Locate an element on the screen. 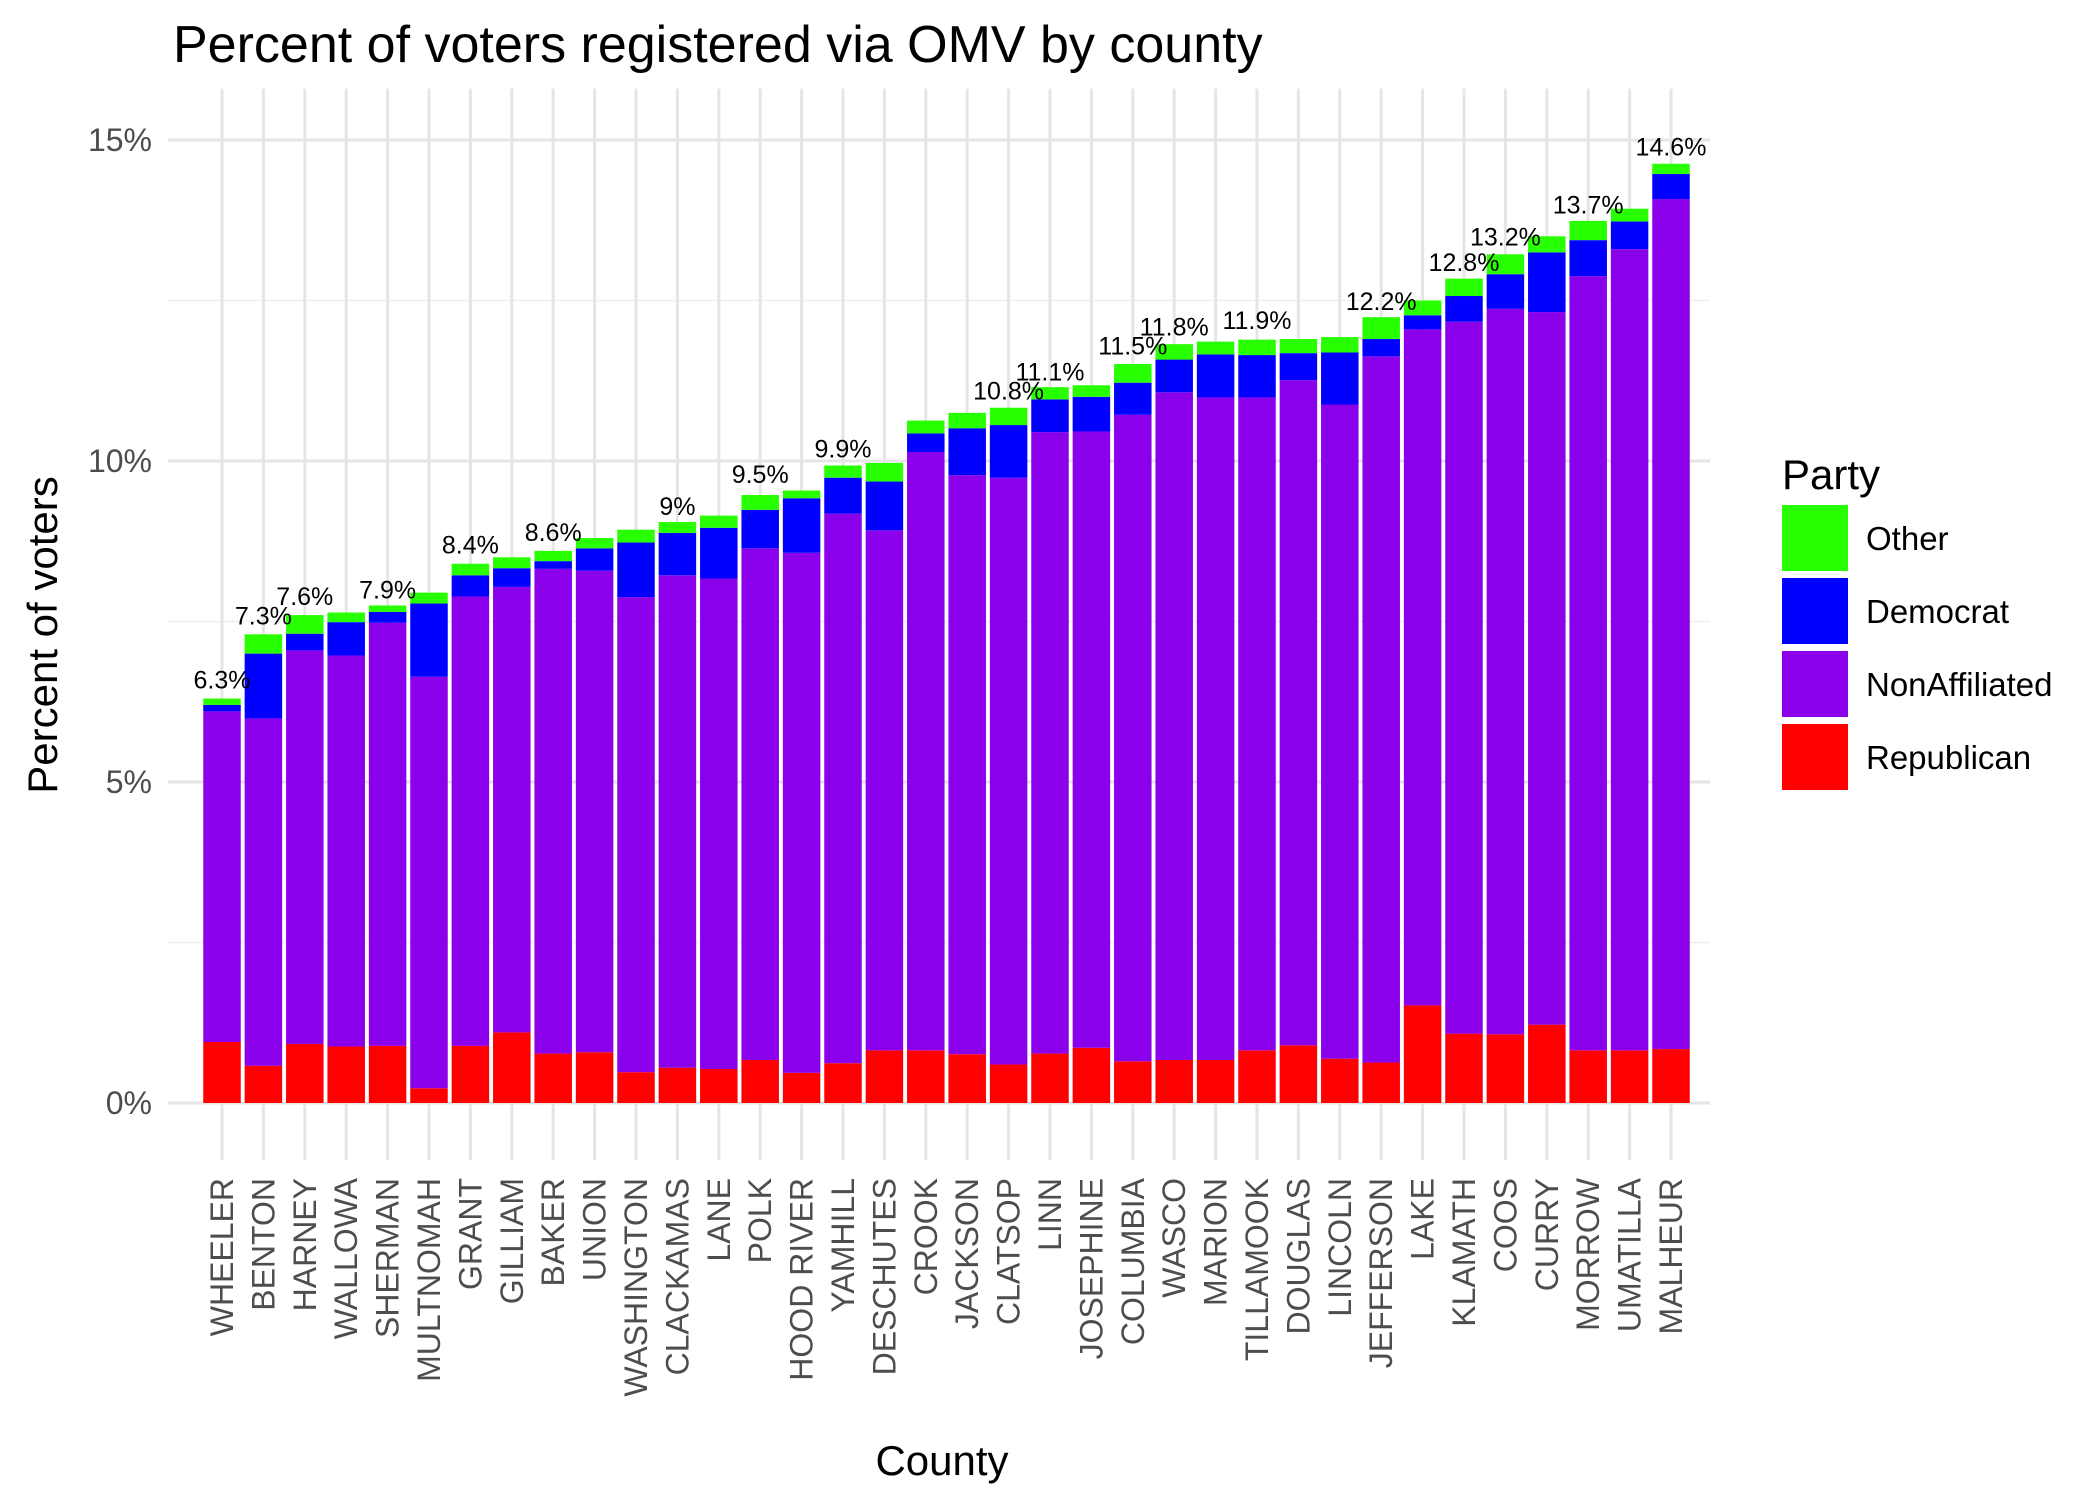 The image size is (2100, 1500). x-tick-label: CLACKAMAS is located at coordinates (677, 1276).